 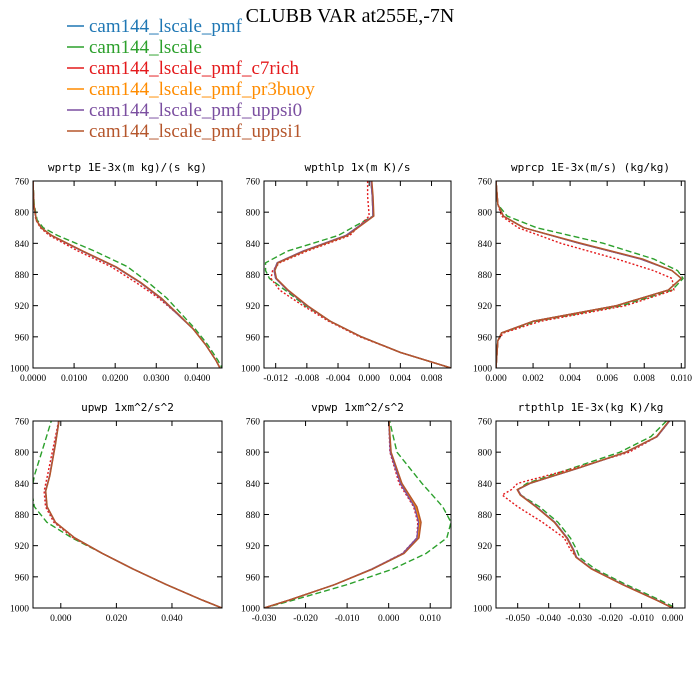 What do you see at coordinates (172, 619) in the screenshot?
I see `x-tick-label: 0.040` at bounding box center [172, 619].